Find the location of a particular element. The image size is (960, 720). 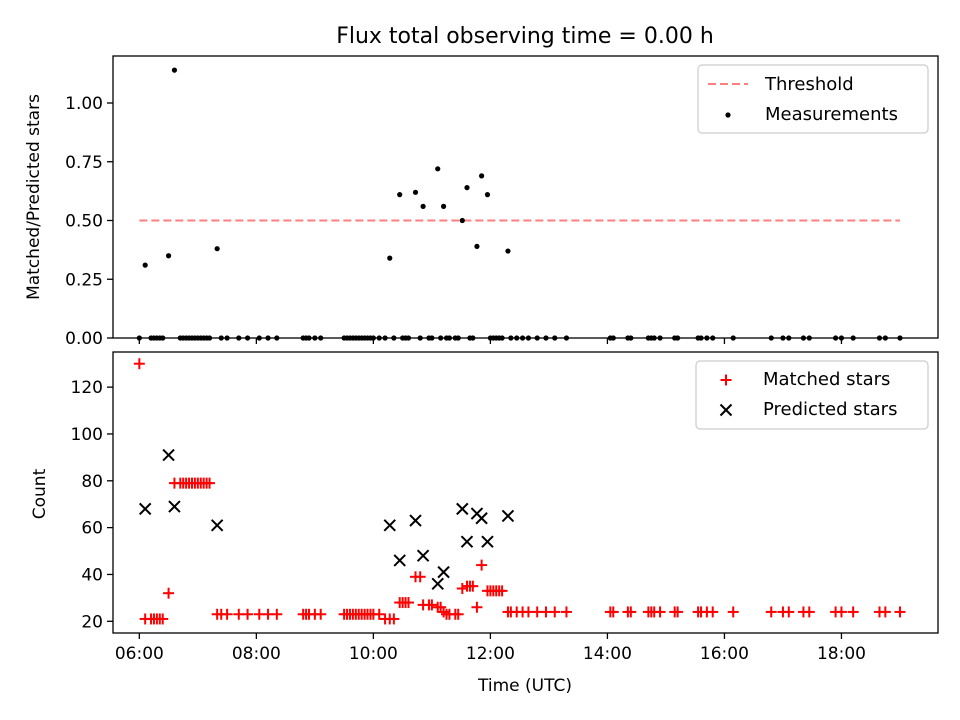

legend-matched-label: Matched stars is located at coordinates (826, 379).